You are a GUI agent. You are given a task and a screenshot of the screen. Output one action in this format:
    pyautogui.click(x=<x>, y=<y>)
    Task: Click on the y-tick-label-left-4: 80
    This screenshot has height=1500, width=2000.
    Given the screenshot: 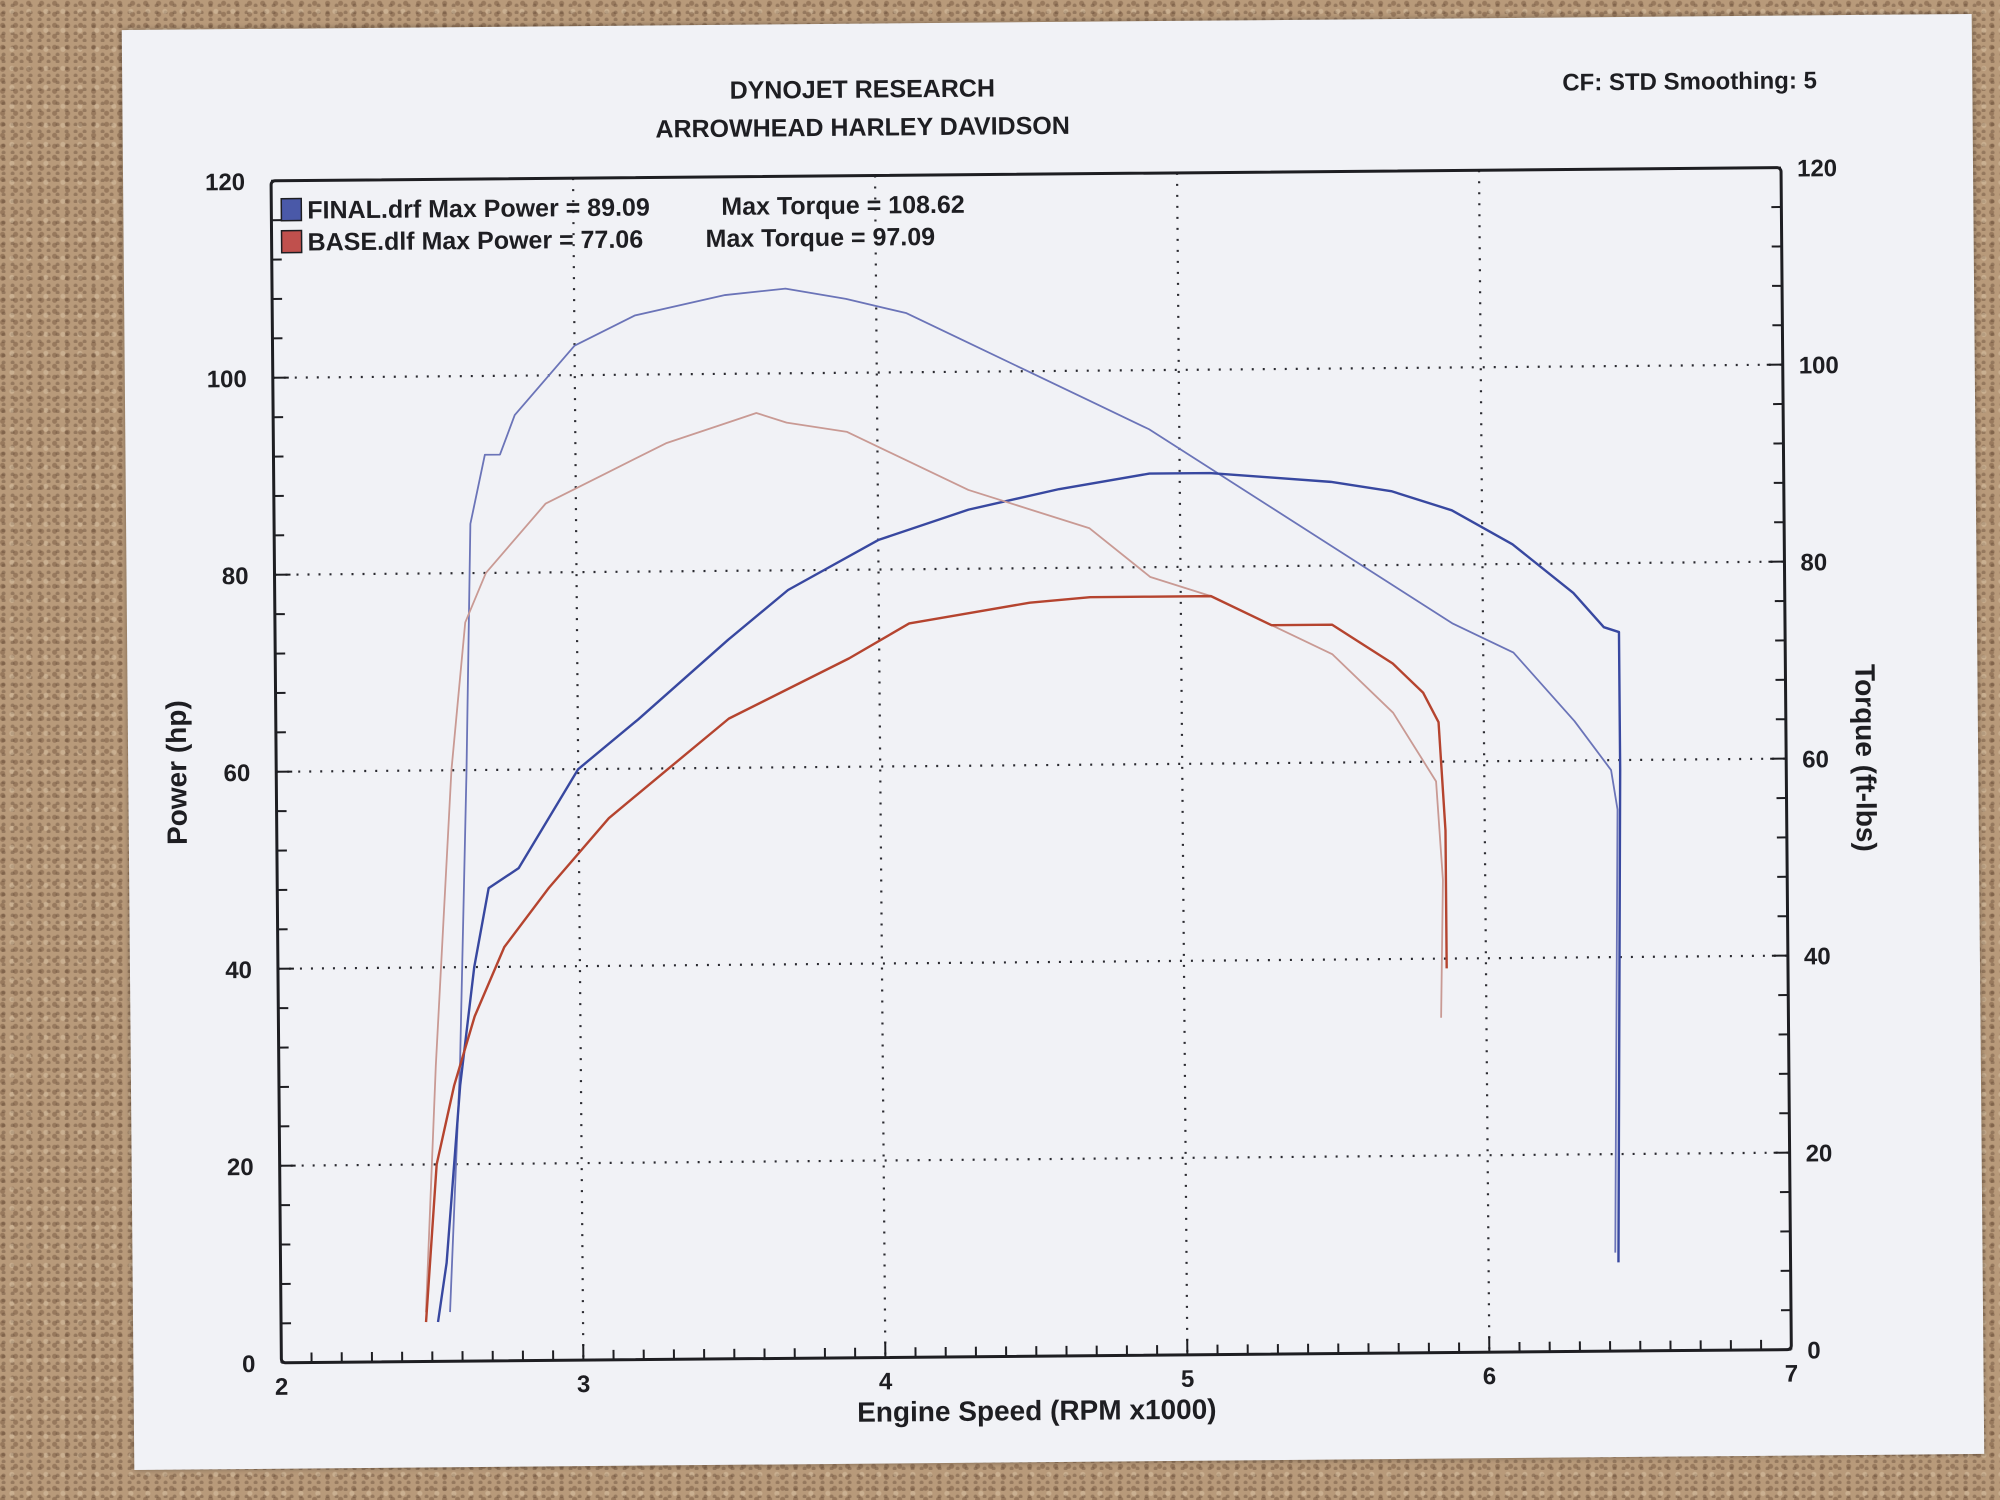 What is the action you would take?
    pyautogui.click(x=235, y=576)
    